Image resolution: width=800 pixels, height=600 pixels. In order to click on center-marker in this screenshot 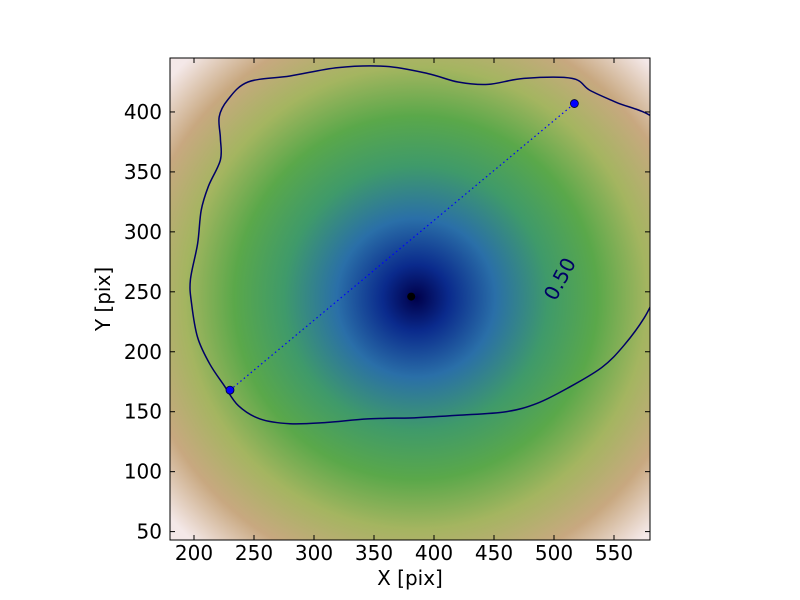, I will do `click(411, 296)`.